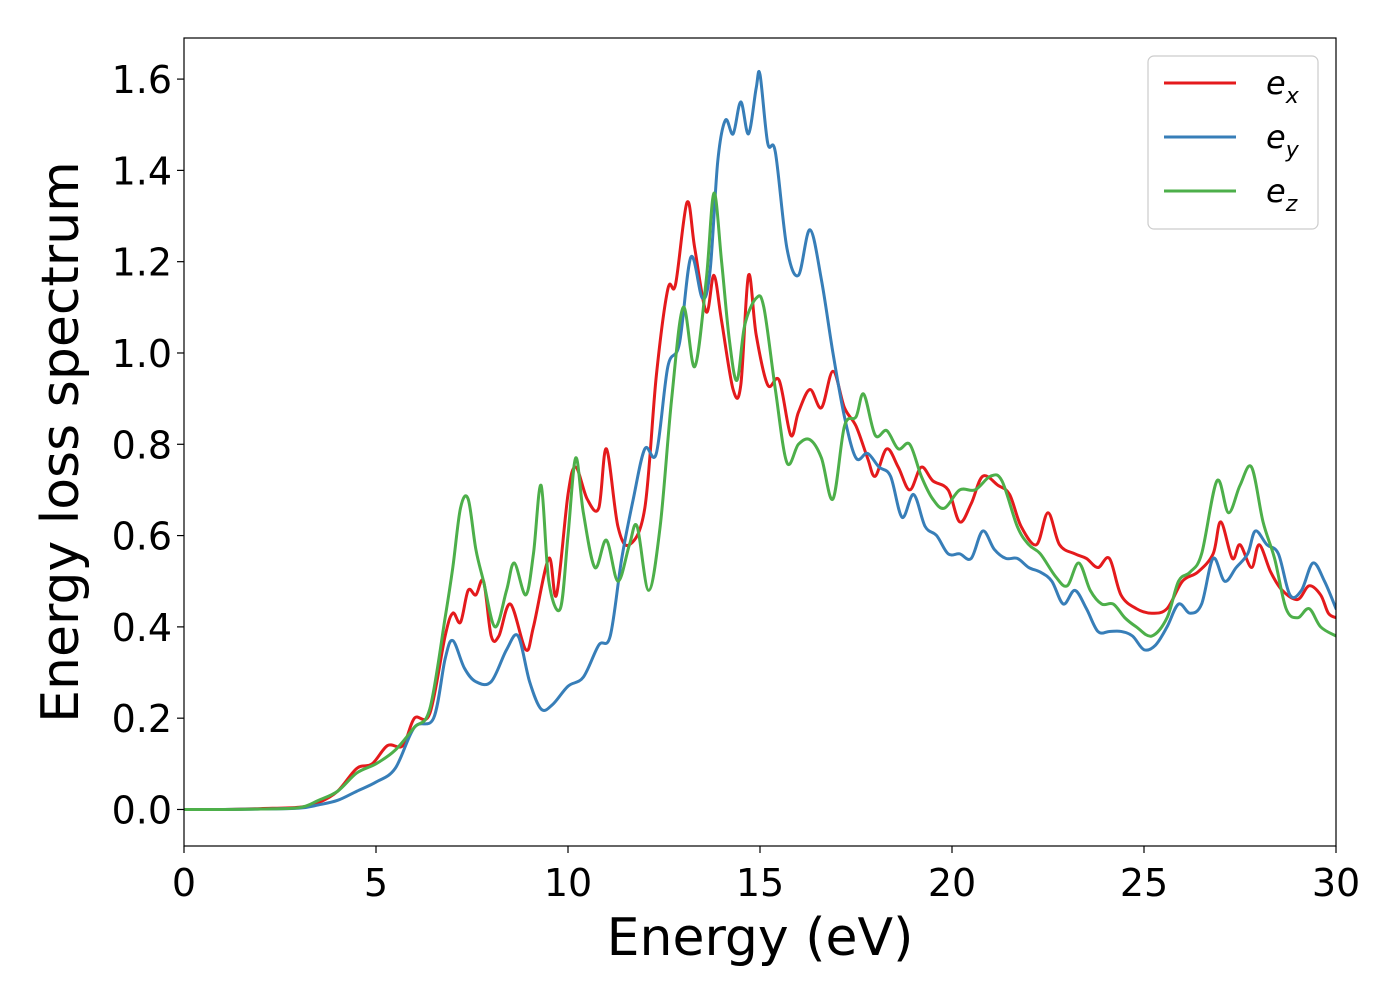 The width and height of the screenshot is (1400, 1000). What do you see at coordinates (1292, 96) in the screenshot?
I see `legend-label-subscript: x` at bounding box center [1292, 96].